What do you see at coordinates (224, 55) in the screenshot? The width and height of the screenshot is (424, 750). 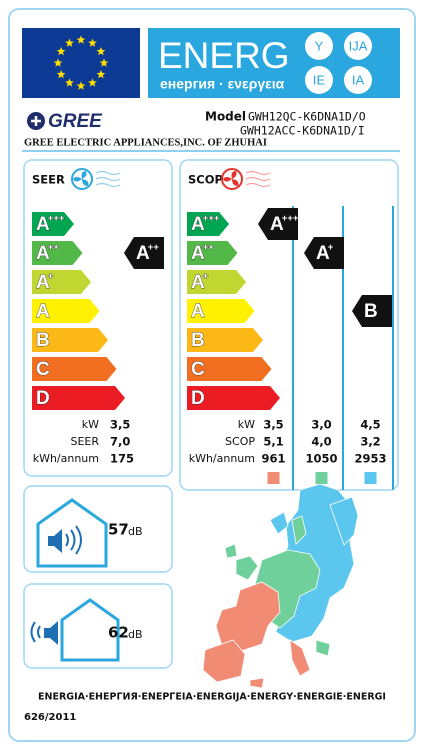 I see `energ-word: ENERG` at bounding box center [224, 55].